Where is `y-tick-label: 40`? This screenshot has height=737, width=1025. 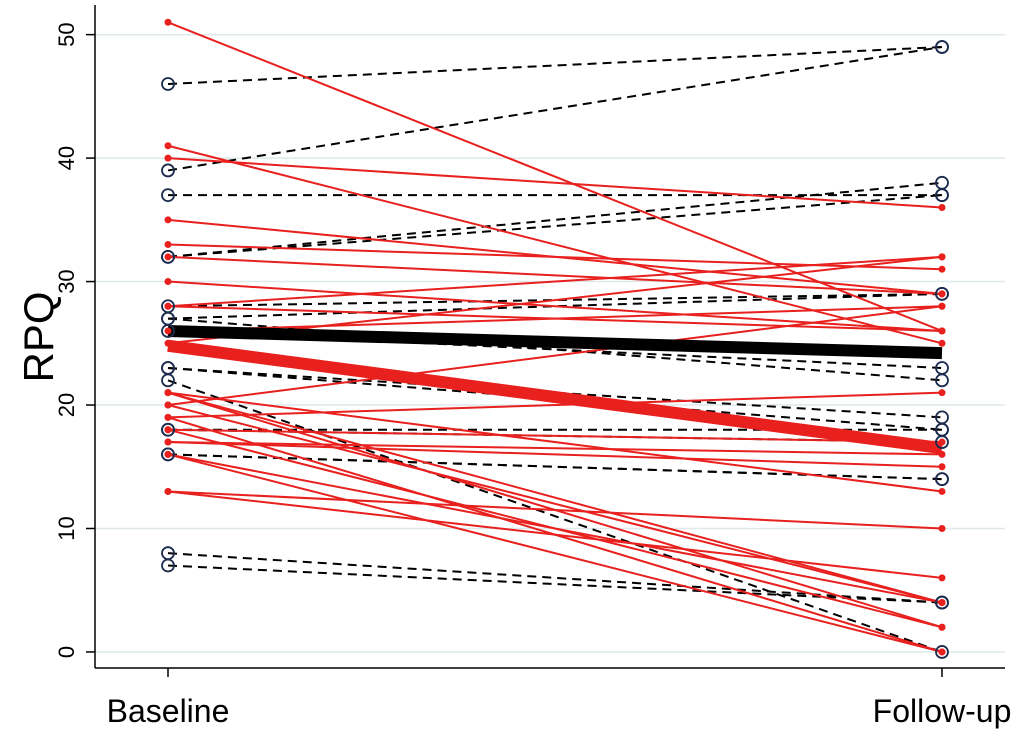
y-tick-label: 40 is located at coordinates (66, 158).